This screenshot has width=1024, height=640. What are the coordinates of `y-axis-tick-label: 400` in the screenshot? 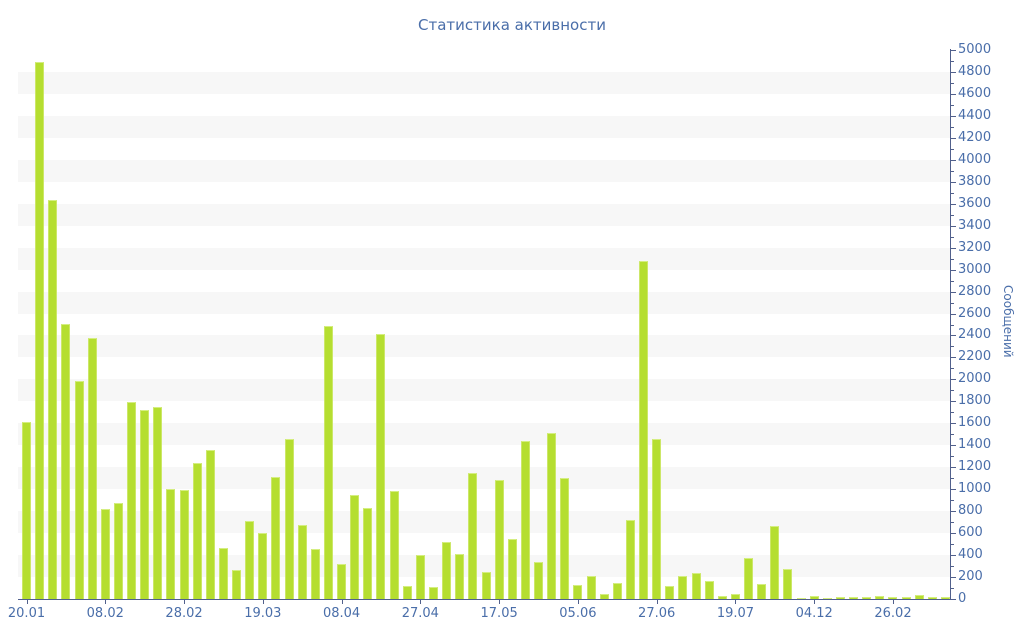 It's located at (970, 555).